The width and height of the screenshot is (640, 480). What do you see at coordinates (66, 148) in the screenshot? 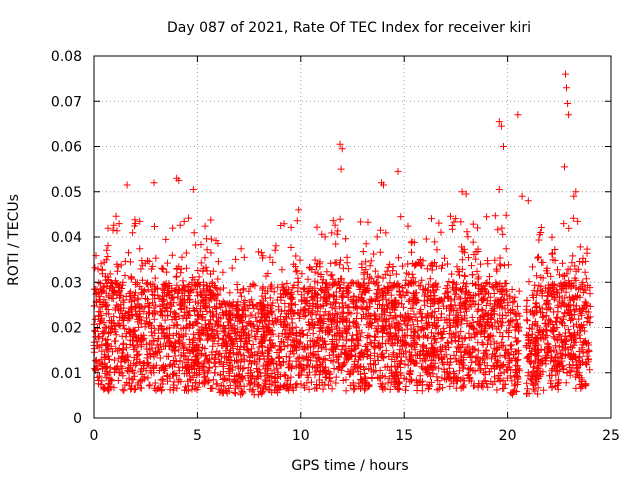
I see `y-tick-label: 0.06` at bounding box center [66, 148].